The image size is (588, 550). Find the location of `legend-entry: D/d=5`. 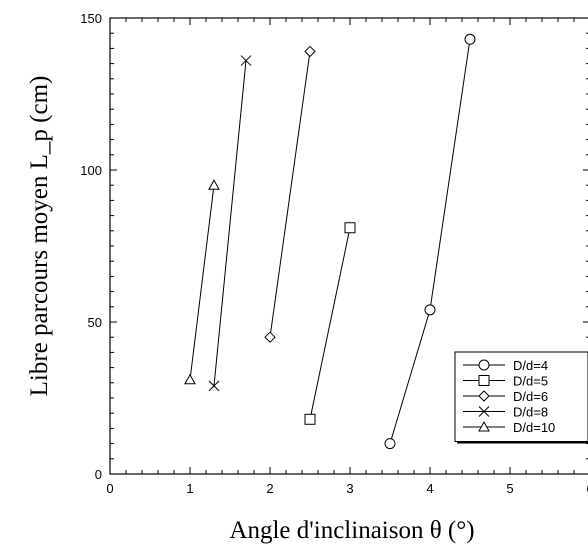

legend-entry: D/d=5 is located at coordinates (505, 381).